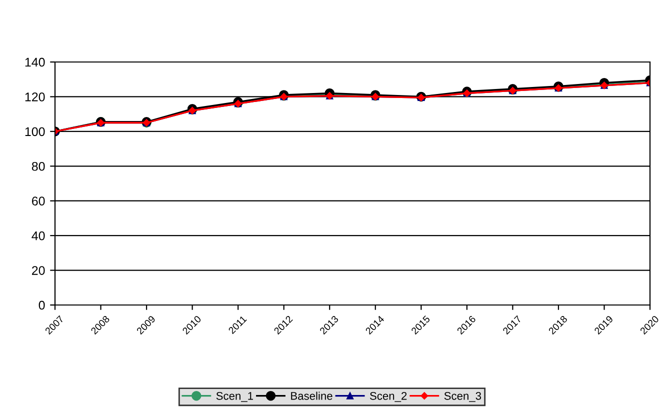 The height and width of the screenshot is (413, 664). Describe the element at coordinates (311, 396) in the screenshot. I see `legend-label: Baseline` at that location.